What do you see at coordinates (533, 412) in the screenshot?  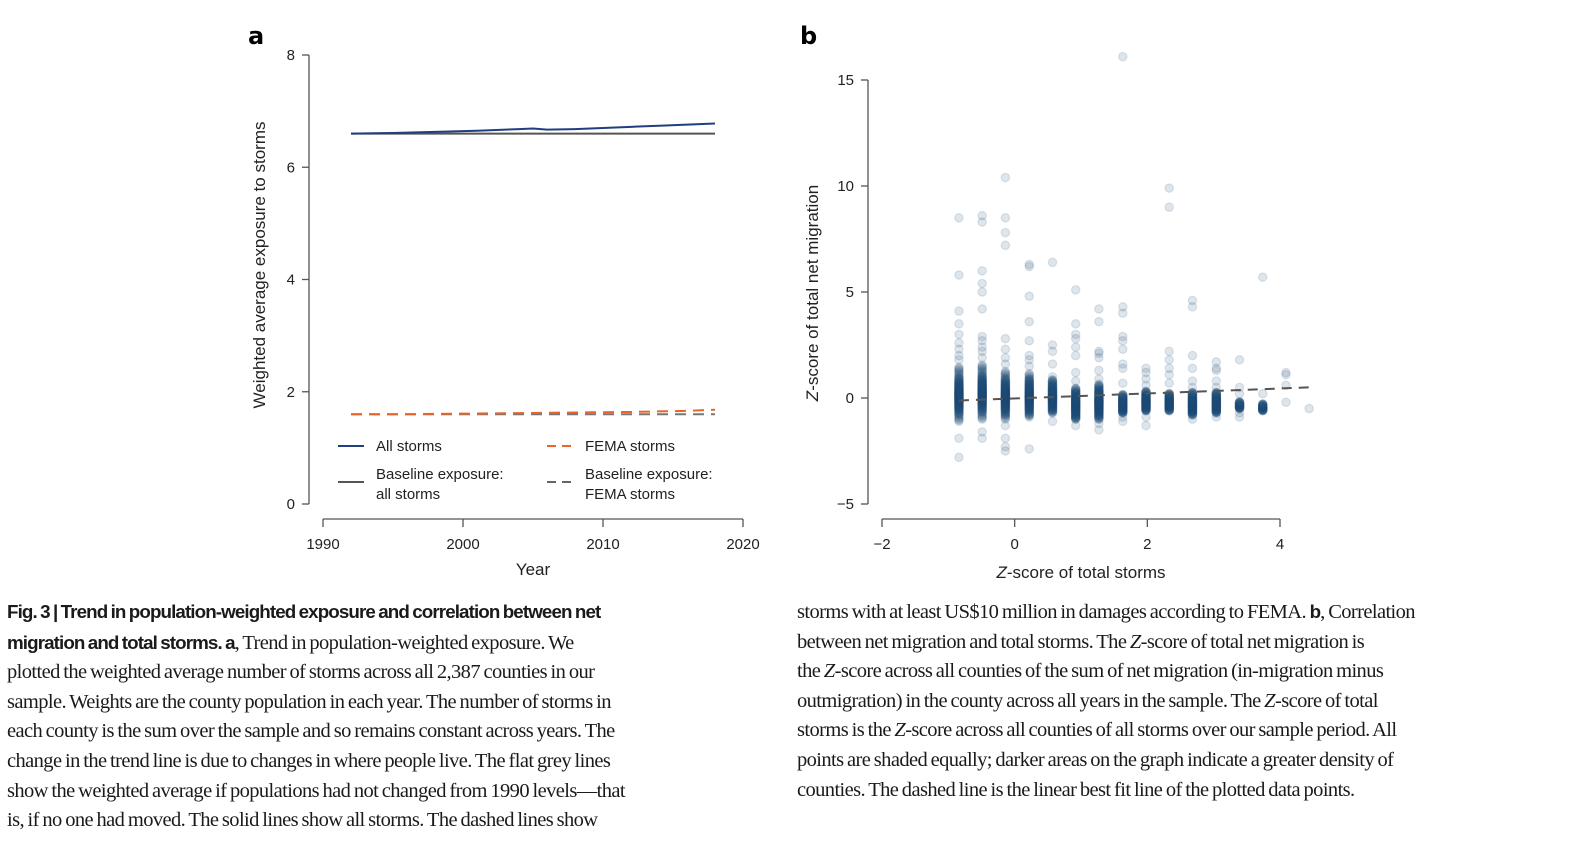 I see `series-line-fema-storms` at bounding box center [533, 412].